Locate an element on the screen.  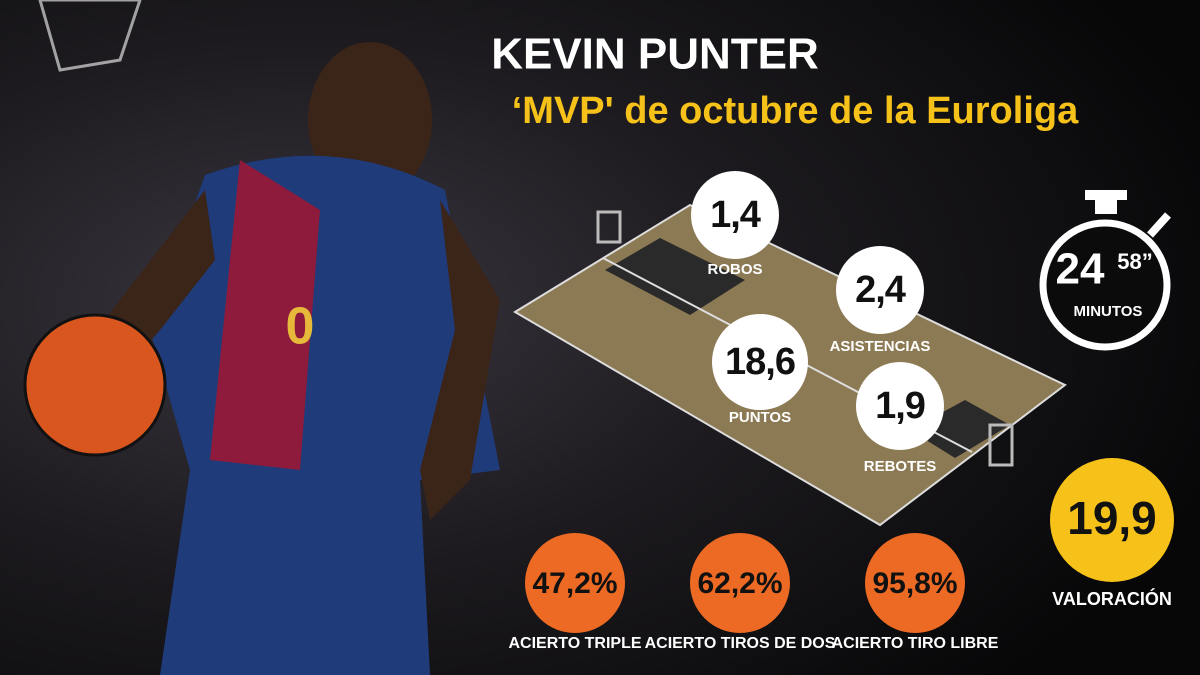
percentage-label: ACIERTO TIROS DE DOS is located at coordinates (740, 643).